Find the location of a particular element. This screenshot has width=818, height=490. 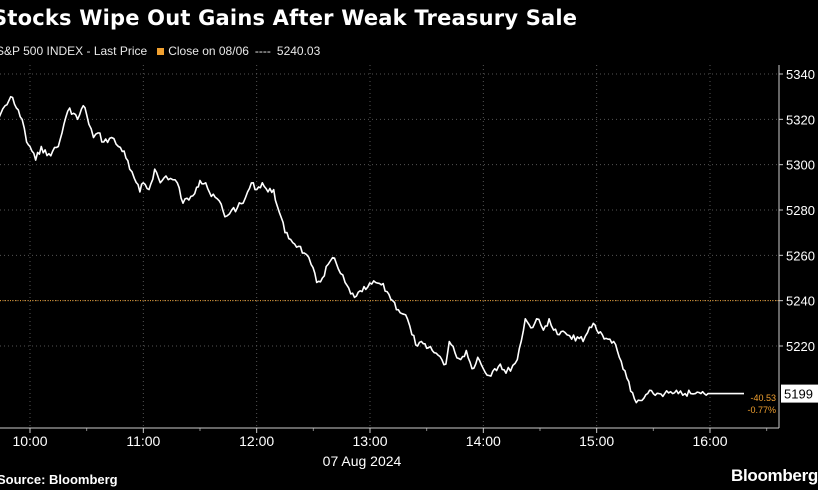

y-tick-label-5340: 5340 is located at coordinates (800, 74).